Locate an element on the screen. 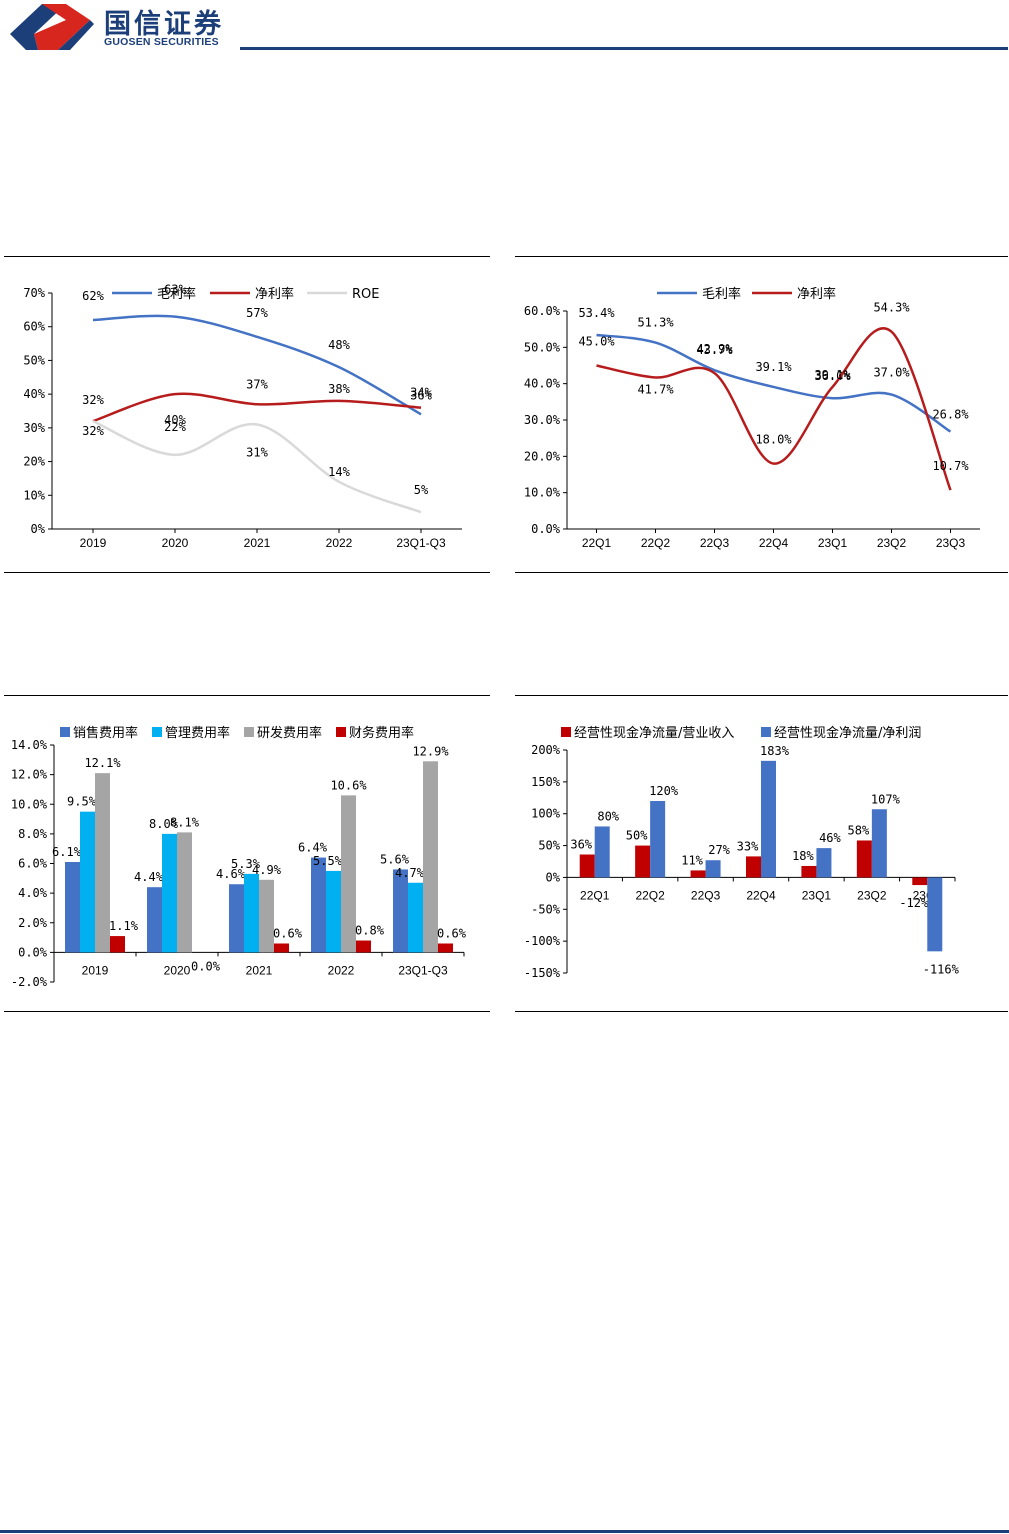 This screenshot has height=1534, width=1009. legend-label: 研发费用率 is located at coordinates (289, 733).